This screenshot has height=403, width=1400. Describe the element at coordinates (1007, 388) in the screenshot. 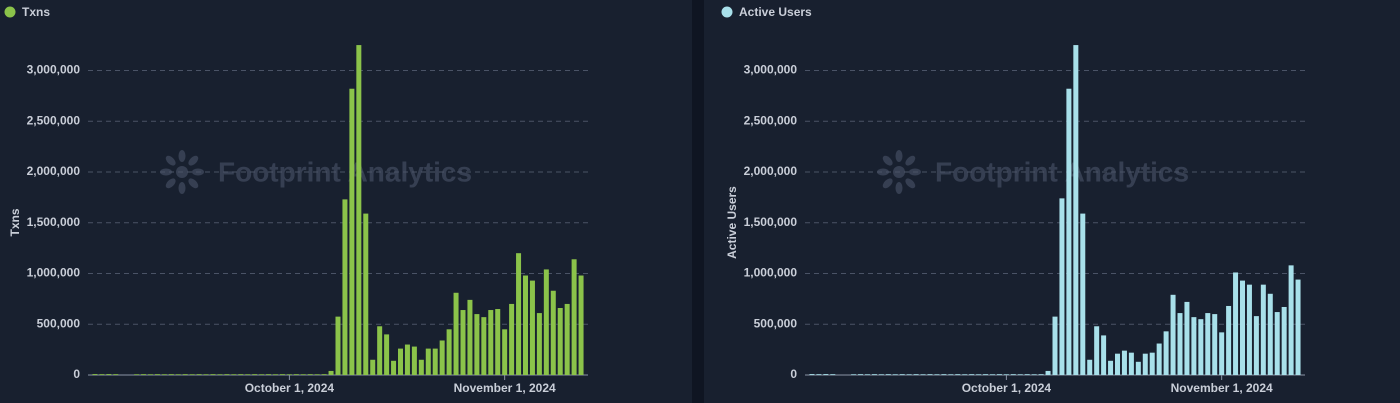

I see `x-tick-label: October 1, 2024` at that location.